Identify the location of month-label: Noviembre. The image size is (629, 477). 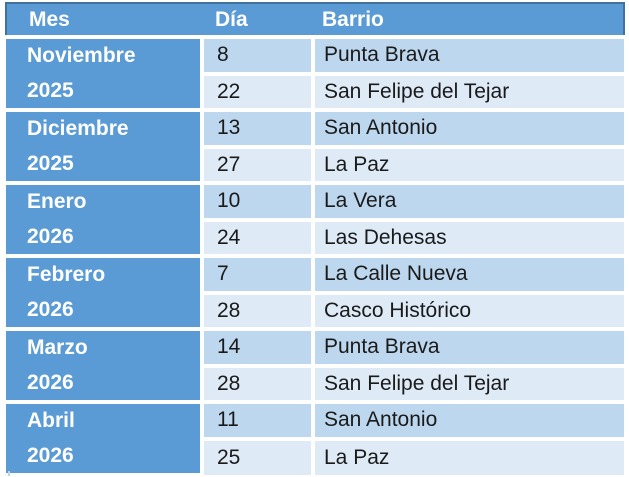
(81, 56).